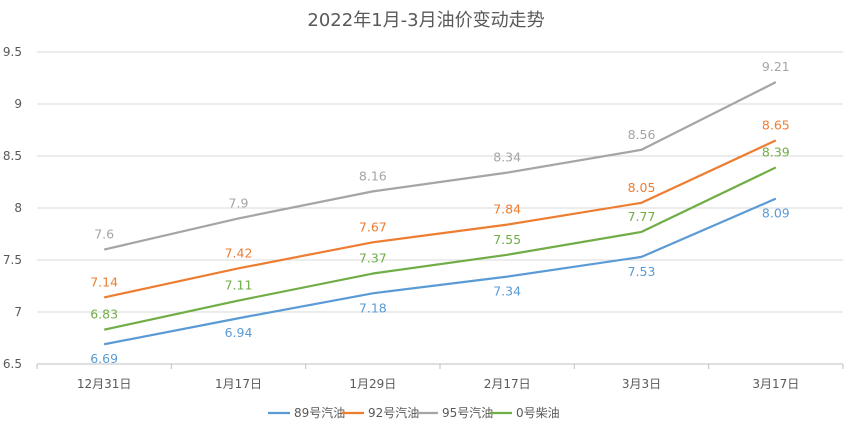 The width and height of the screenshot is (852, 428). I want to click on legend-label: 0号柴油, so click(538, 413).